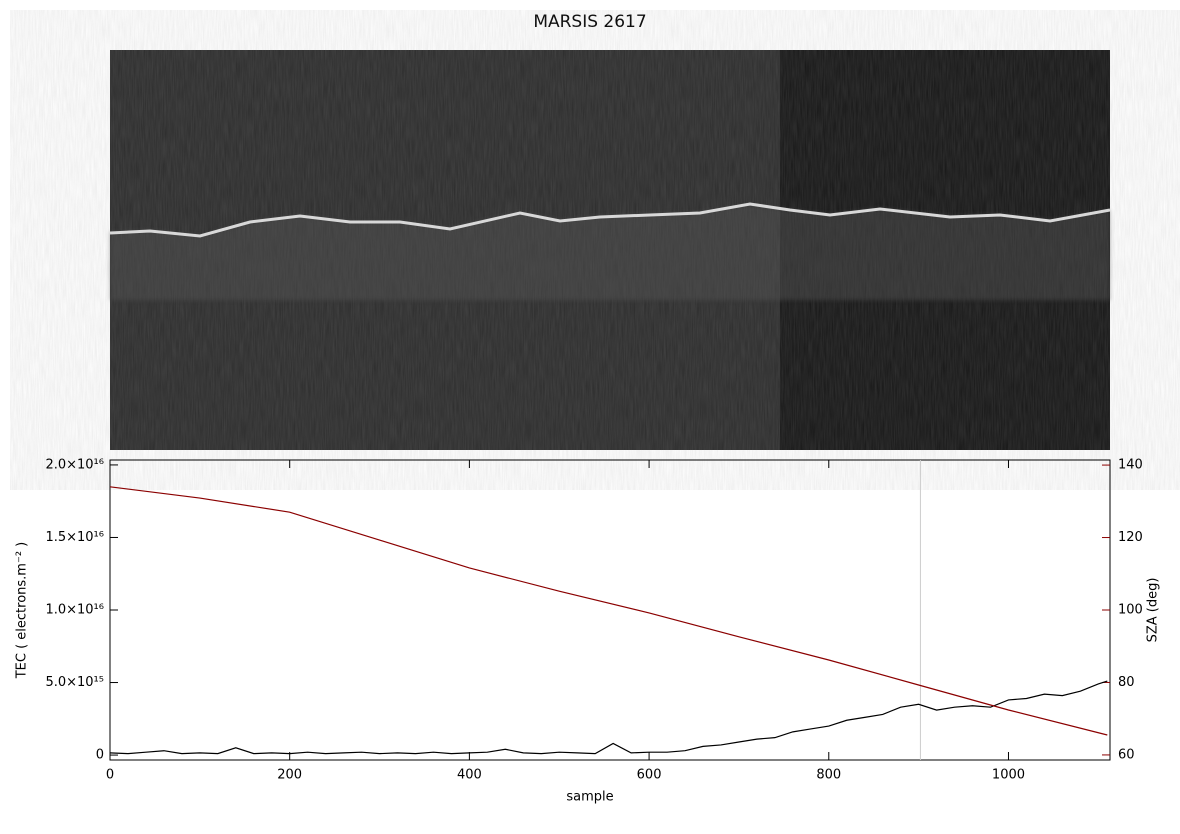 This screenshot has height=834, width=1180. I want to click on y2-axis-label: SZA (deg), so click(1153, 610).